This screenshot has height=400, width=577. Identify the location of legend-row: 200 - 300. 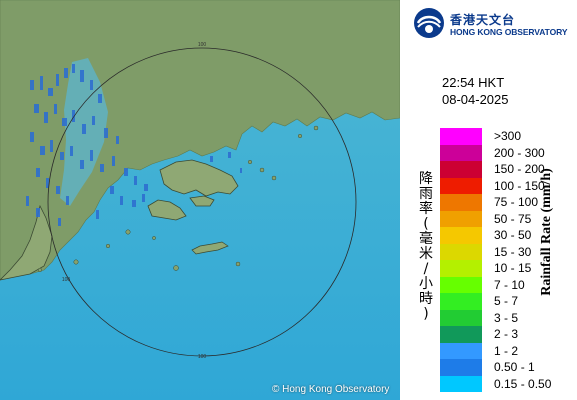
(505, 152).